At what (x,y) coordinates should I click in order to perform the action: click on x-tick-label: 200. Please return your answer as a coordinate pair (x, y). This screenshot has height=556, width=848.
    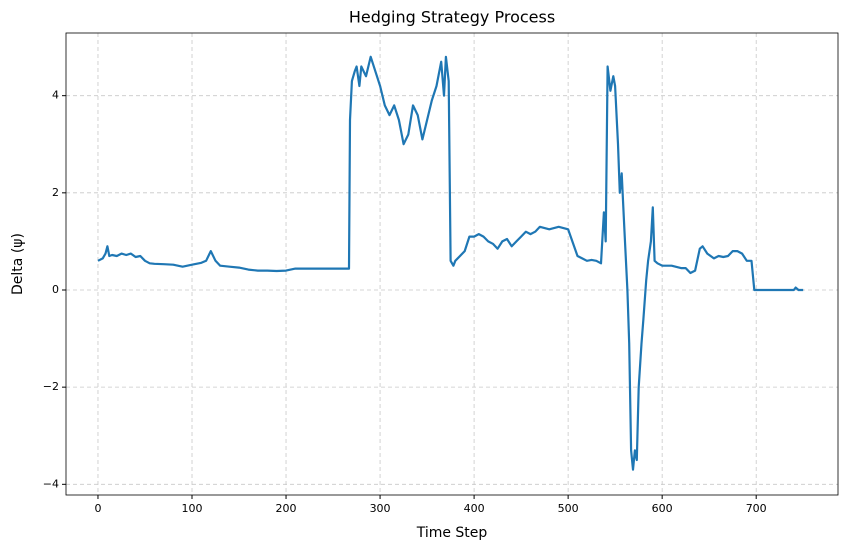
    Looking at the image, I should click on (286, 508).